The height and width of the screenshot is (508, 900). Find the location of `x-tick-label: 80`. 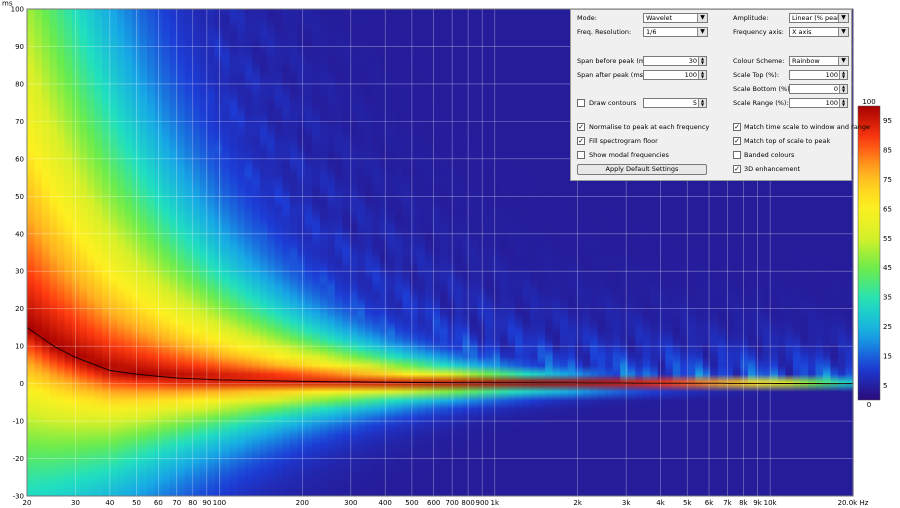

x-tick-label: 80 is located at coordinates (192, 503).